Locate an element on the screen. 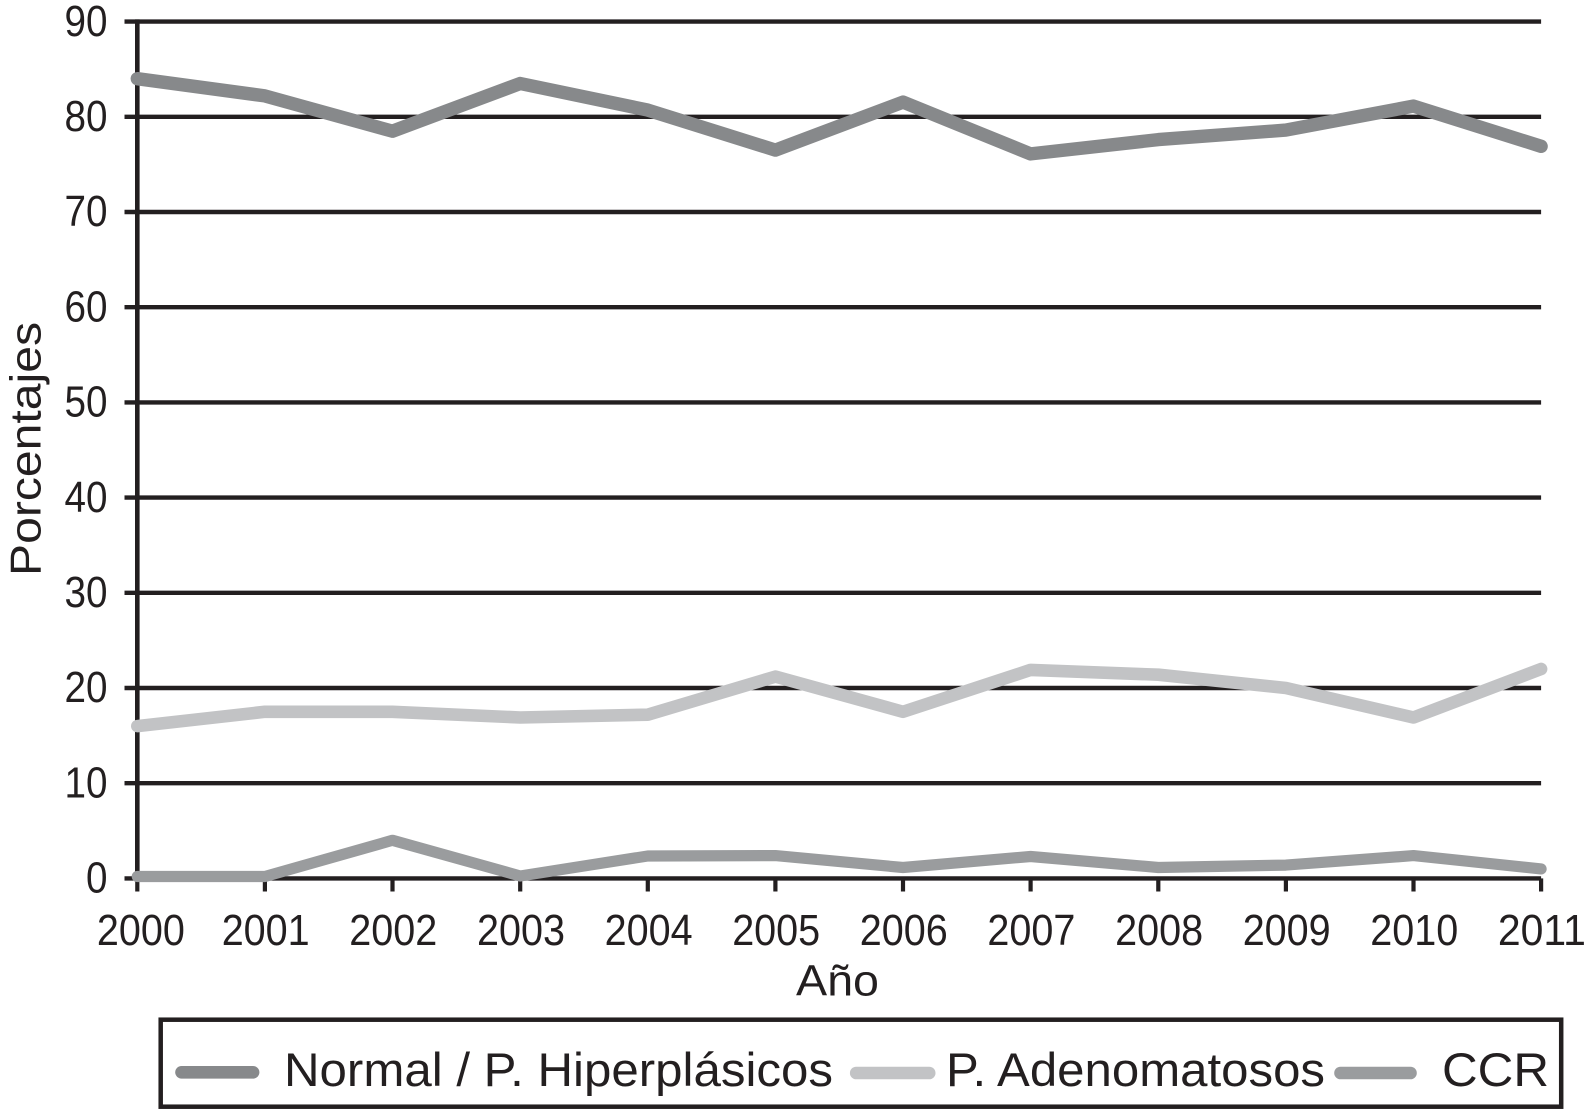 The image size is (1591, 1113). svg-text: 2009 is located at coordinates (1287, 930).